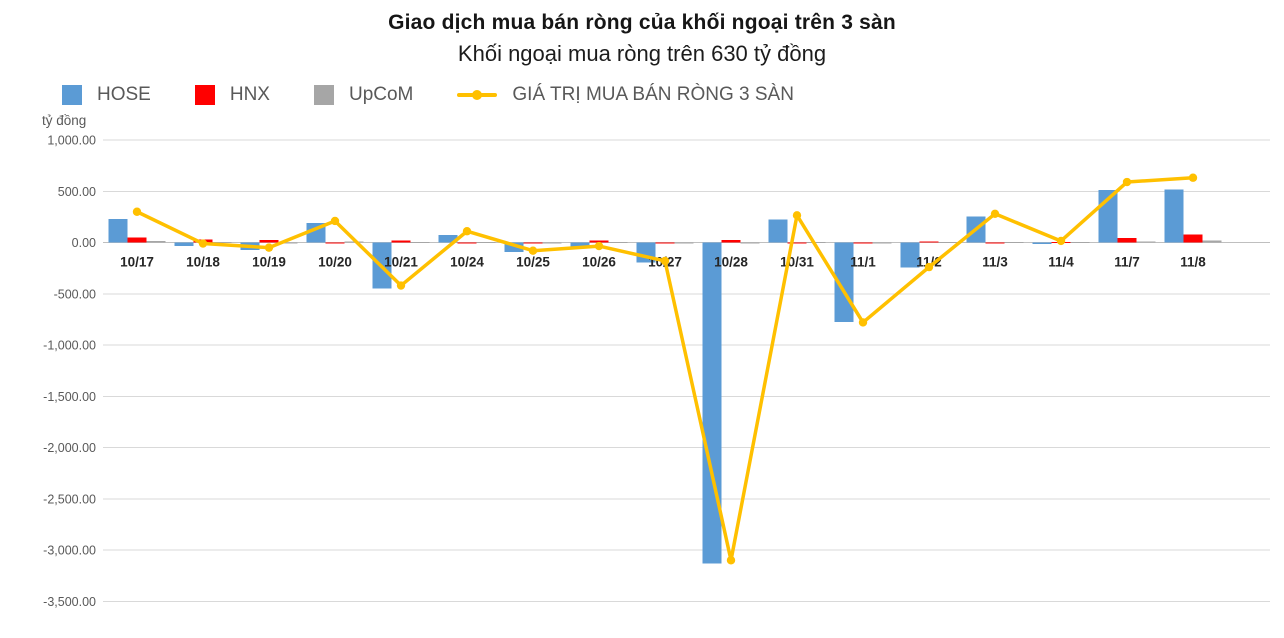  What do you see at coordinates (69, 448) in the screenshot?
I see `y-axis-label: -2,000.00` at bounding box center [69, 448].